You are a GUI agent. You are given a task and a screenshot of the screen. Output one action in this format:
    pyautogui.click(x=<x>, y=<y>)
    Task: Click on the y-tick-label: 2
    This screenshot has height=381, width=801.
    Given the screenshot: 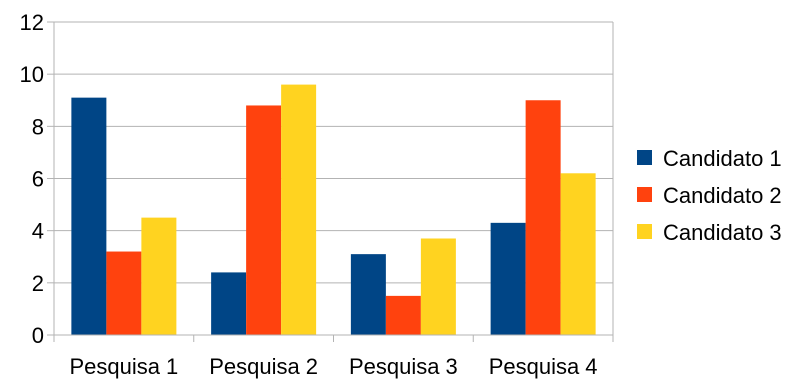 What is the action you would take?
    pyautogui.click(x=38, y=283)
    